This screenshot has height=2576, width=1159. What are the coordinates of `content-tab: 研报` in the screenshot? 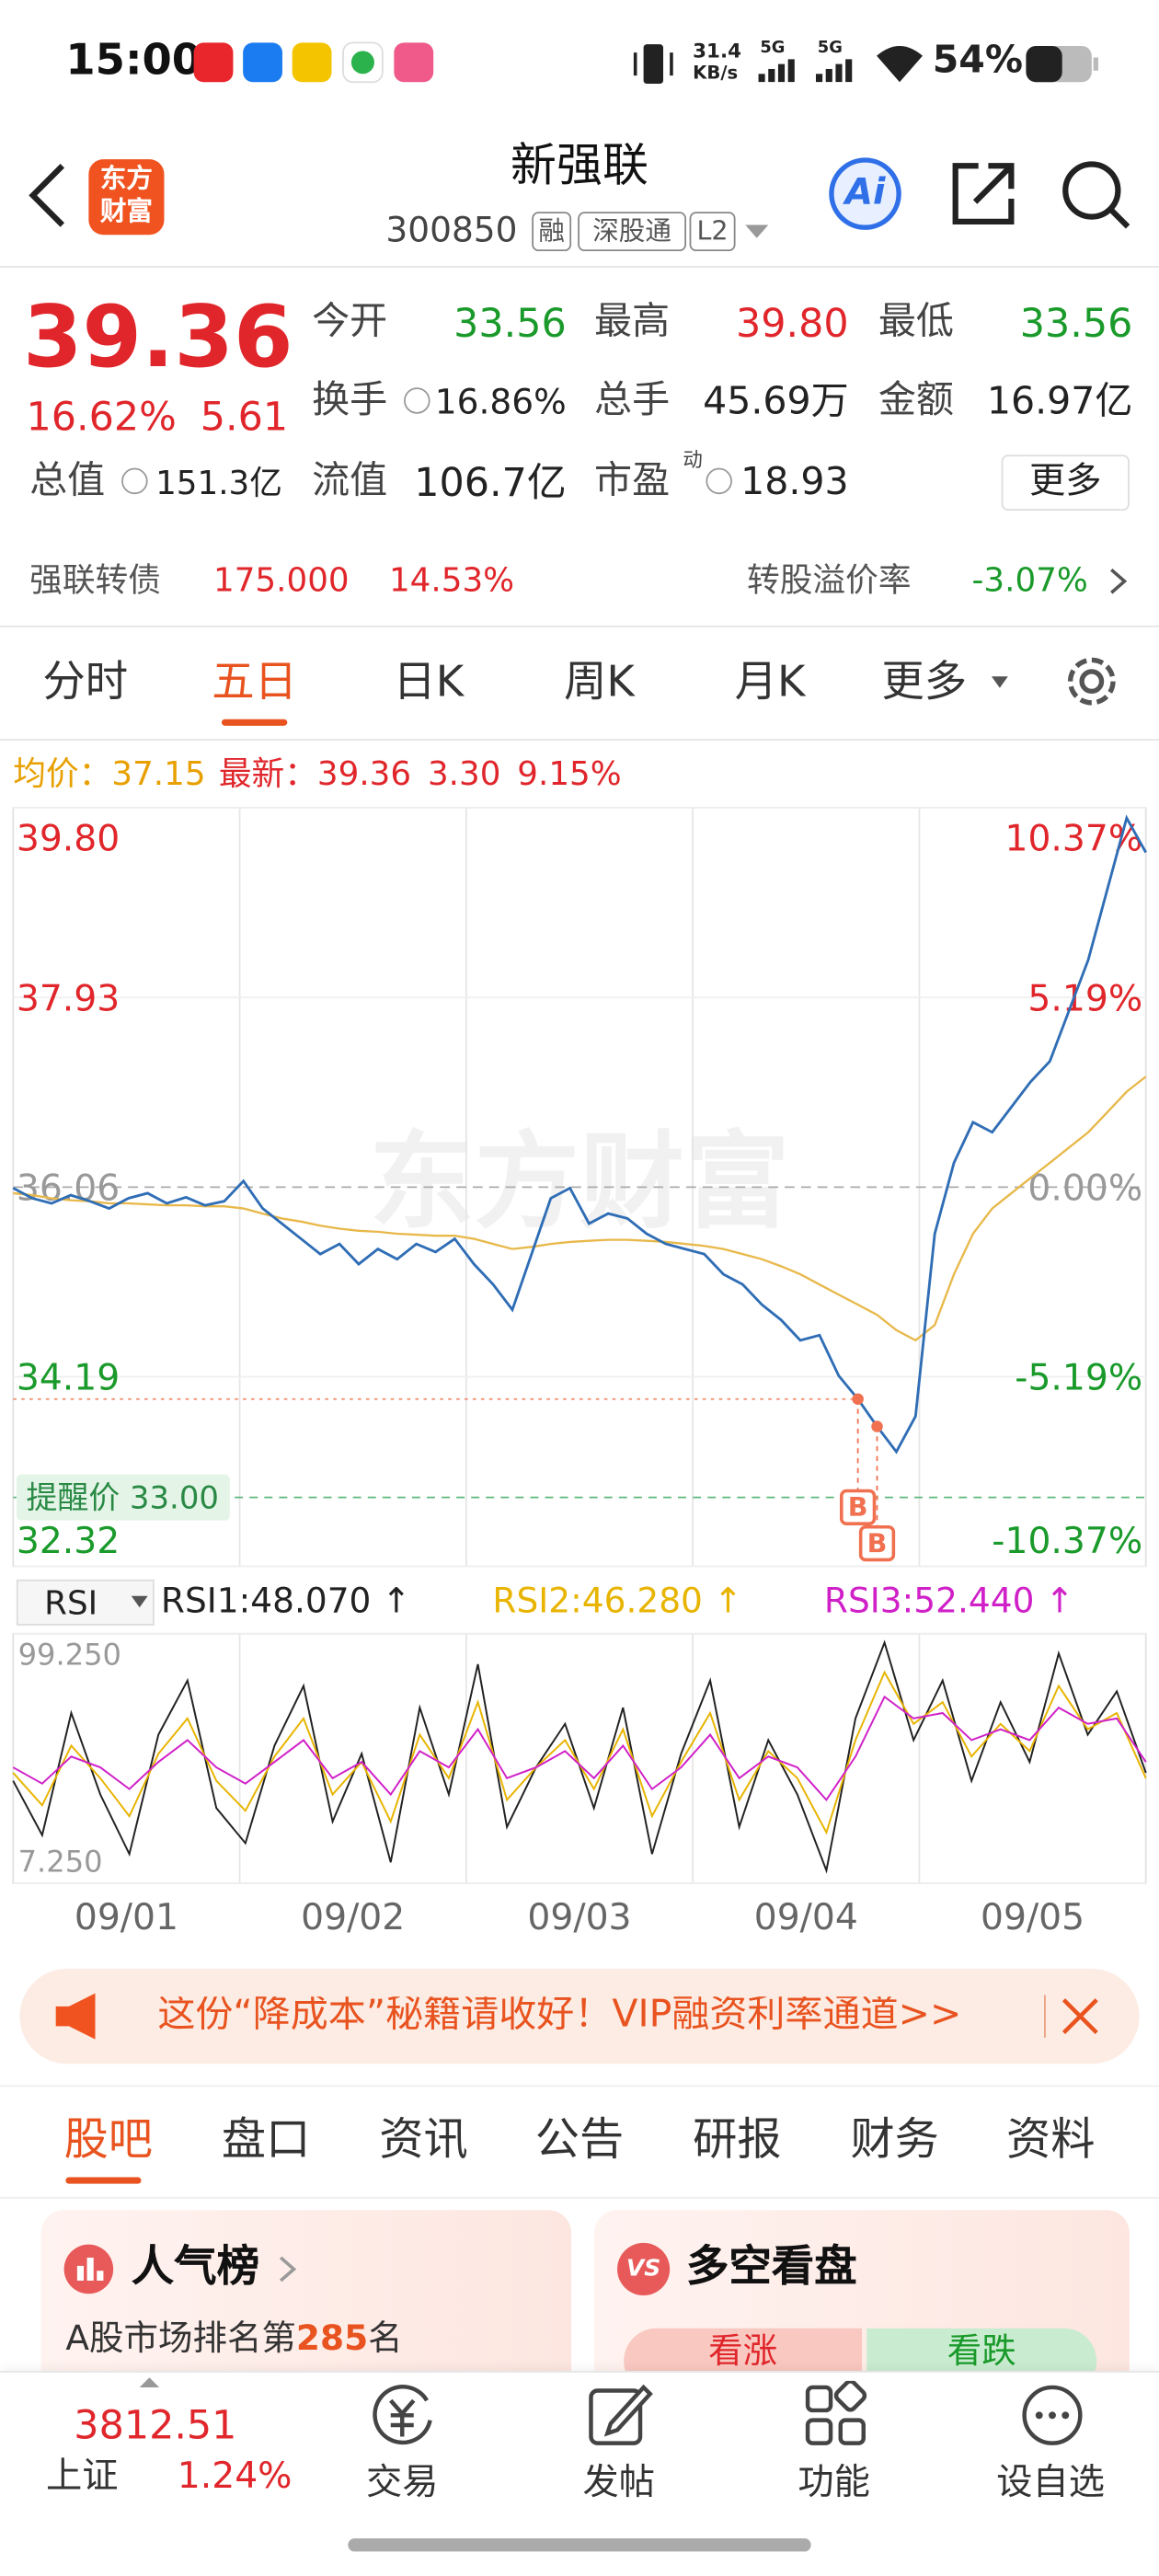 It's located at (737, 2140).